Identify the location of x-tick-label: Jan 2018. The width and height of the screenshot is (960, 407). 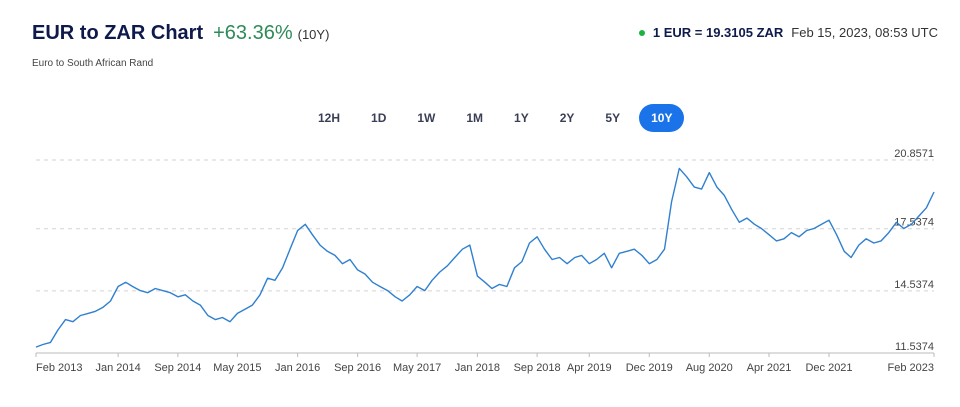
(477, 368).